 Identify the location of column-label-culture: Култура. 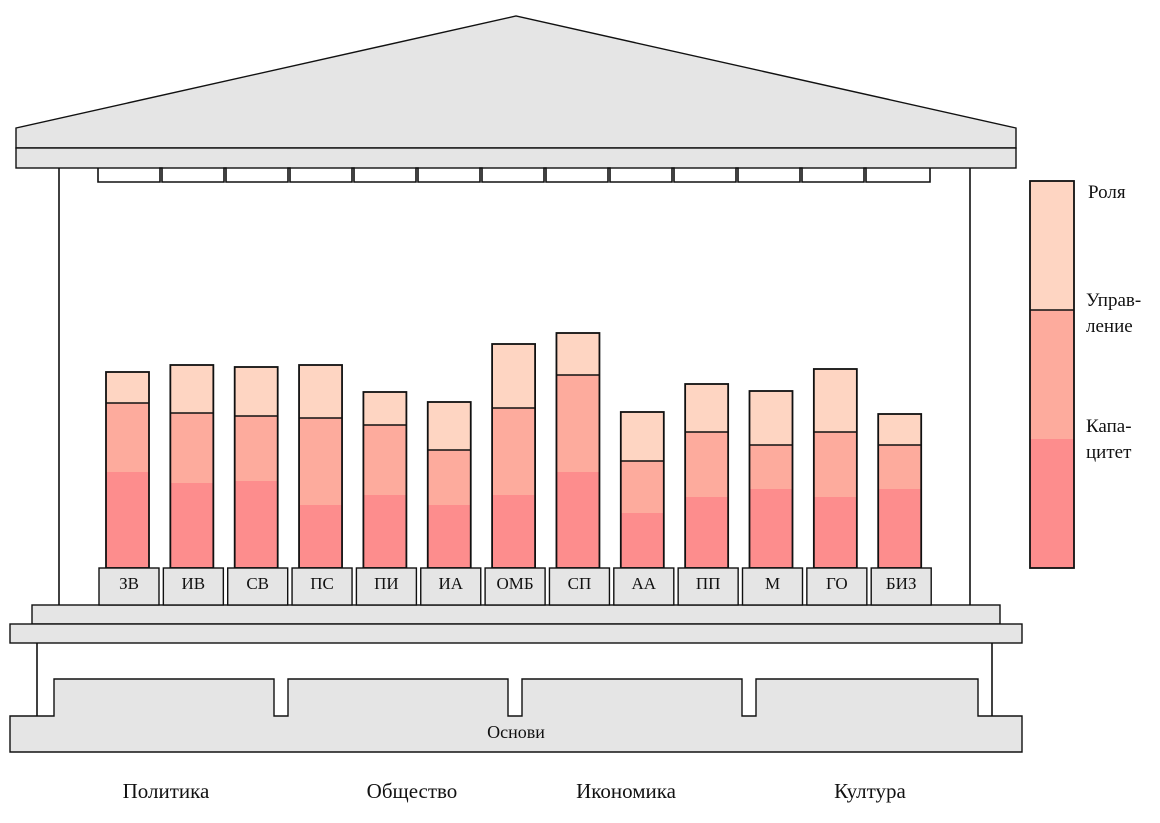
(870, 791).